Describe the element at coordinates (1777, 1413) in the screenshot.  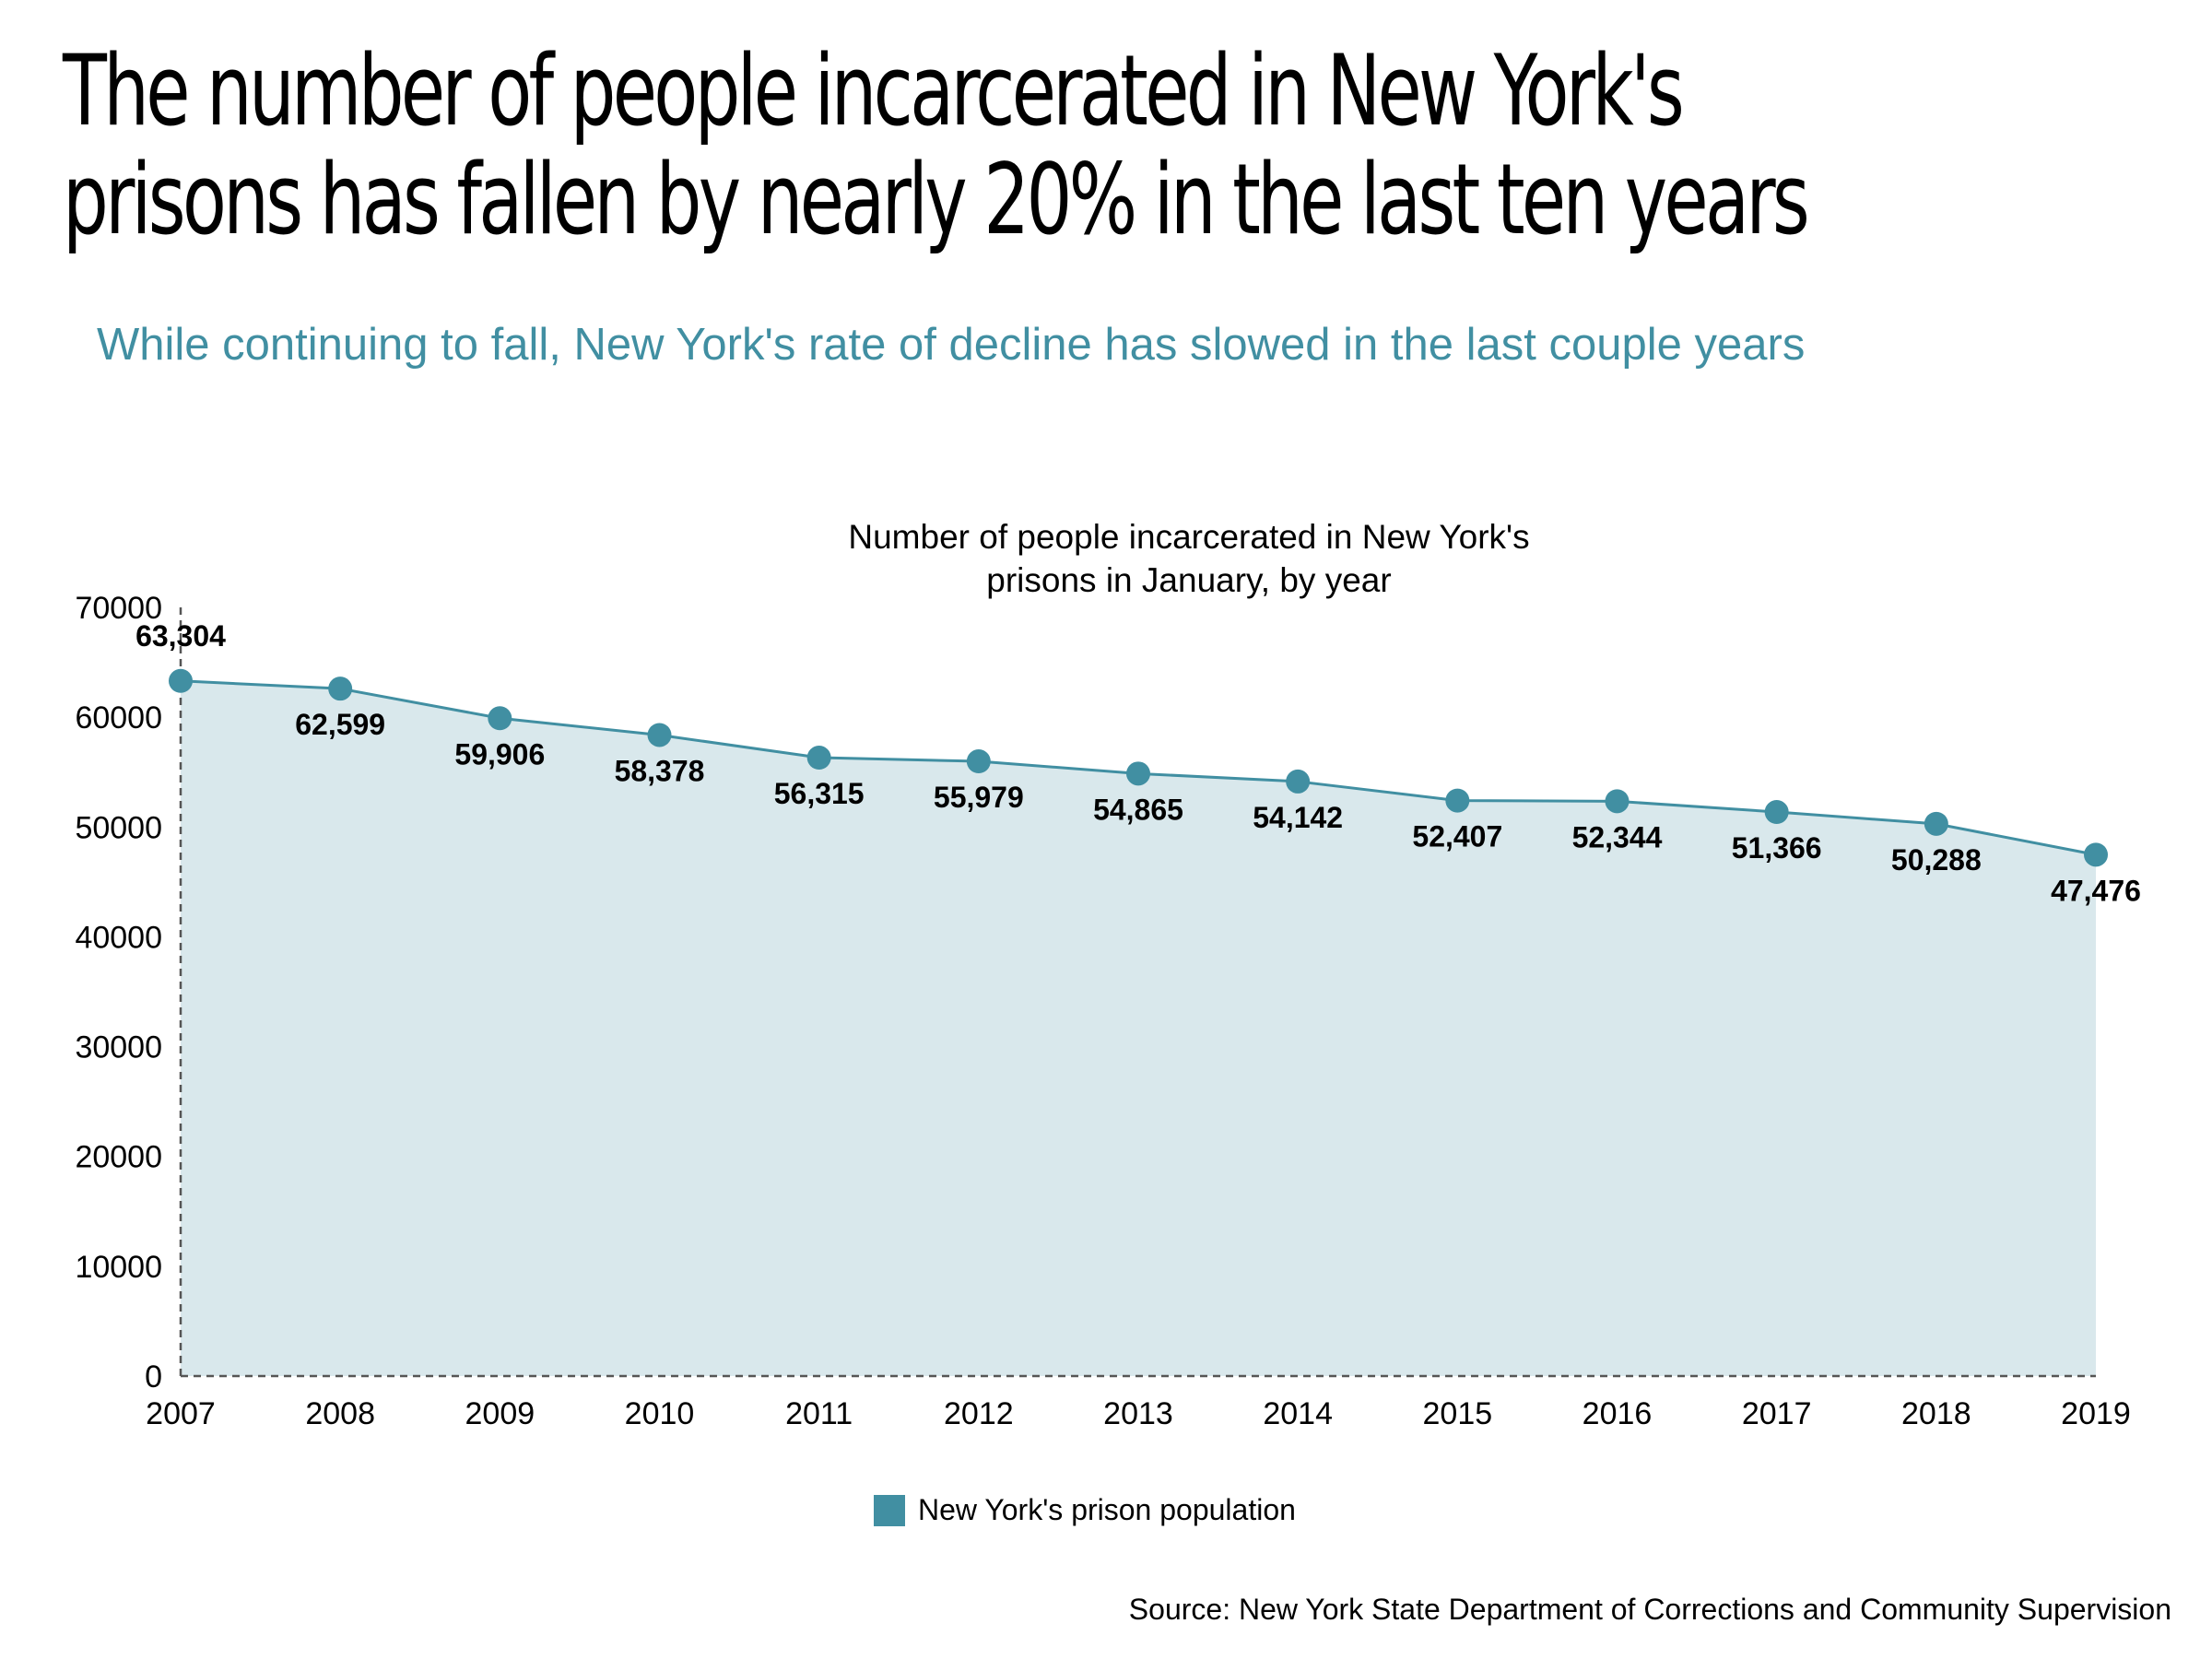
I see `x-tick-label: 2017` at that location.